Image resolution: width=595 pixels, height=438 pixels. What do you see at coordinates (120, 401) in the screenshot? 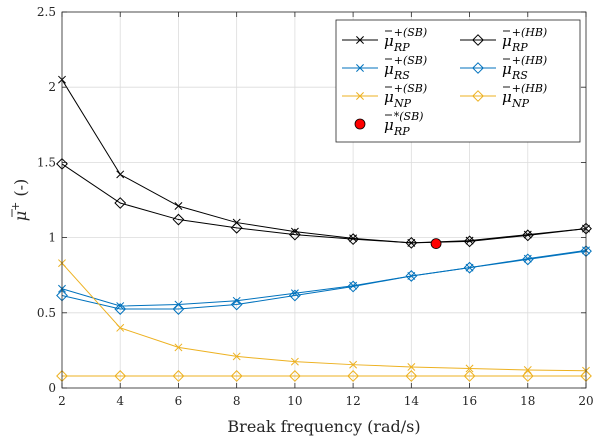
I see `x-tick-label: 4` at bounding box center [120, 401].